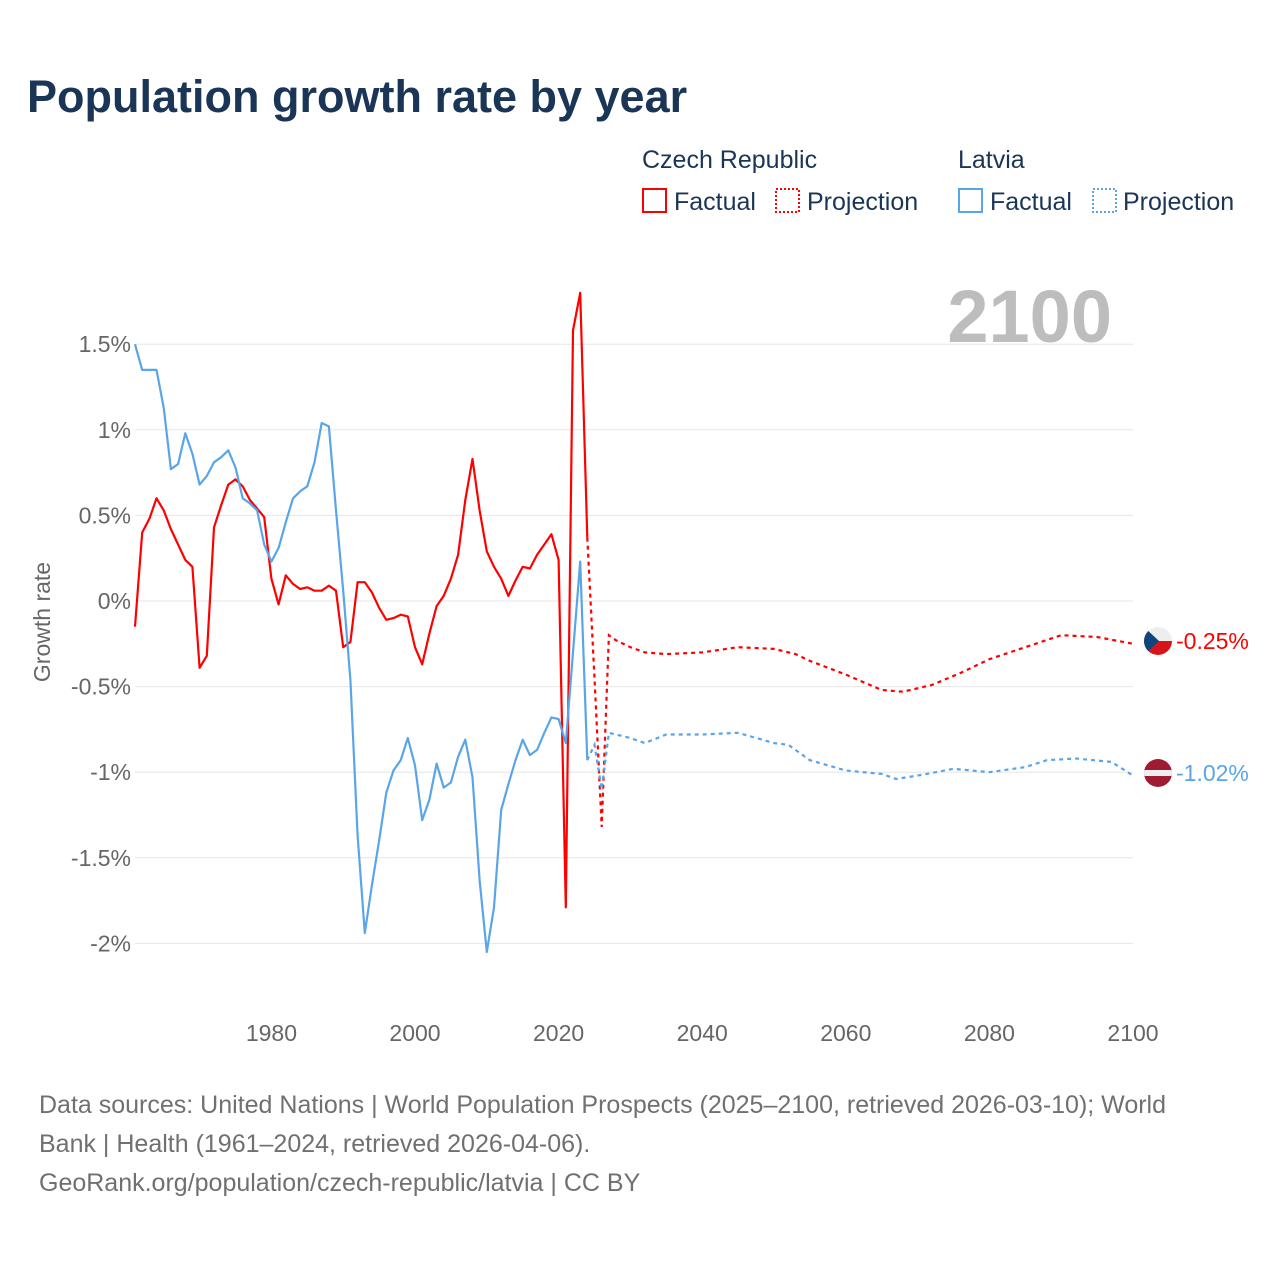  I want to click on end-label-latvia: -1.02%, so click(1212, 773).